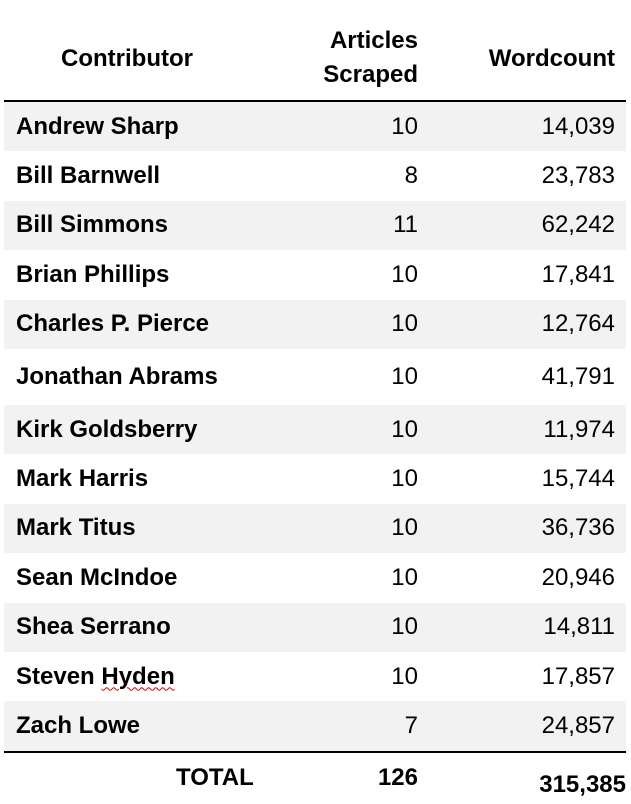 This screenshot has height=804, width=631. Describe the element at coordinates (579, 429) in the screenshot. I see `wordcount-value: 11,974` at that location.